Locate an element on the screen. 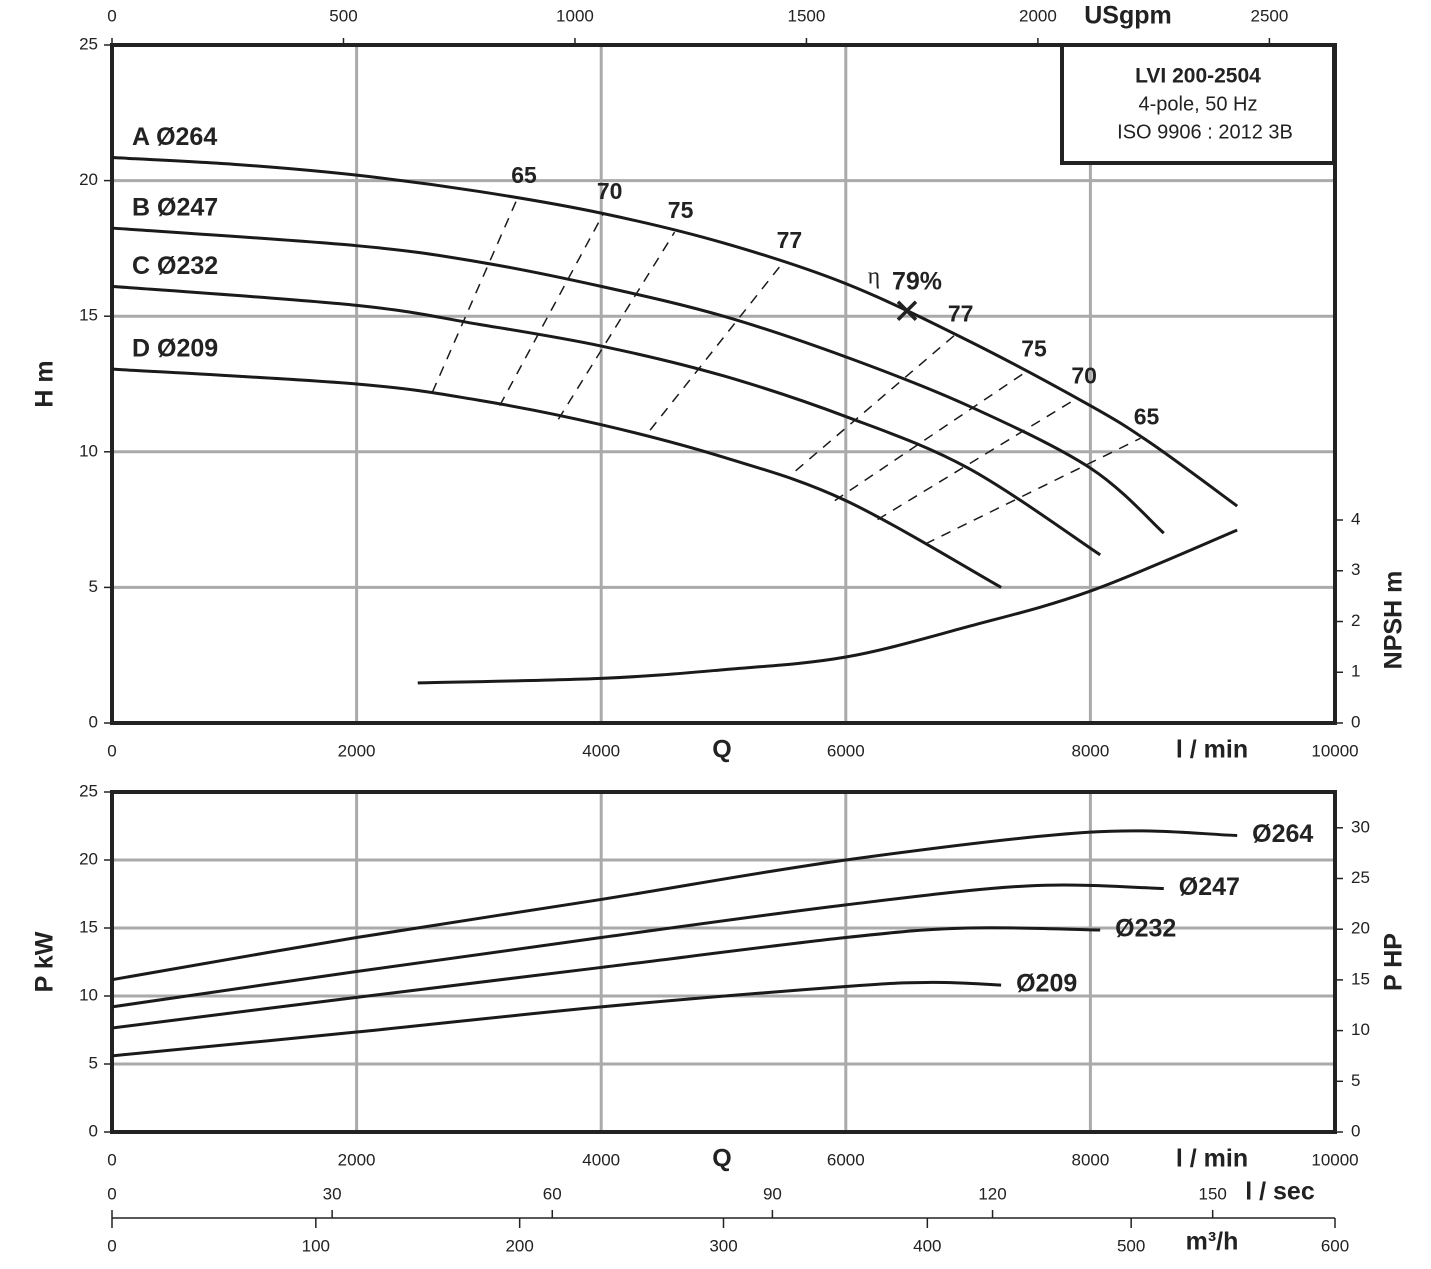 The width and height of the screenshot is (1431, 1269). info-box is located at coordinates (1198, 104).